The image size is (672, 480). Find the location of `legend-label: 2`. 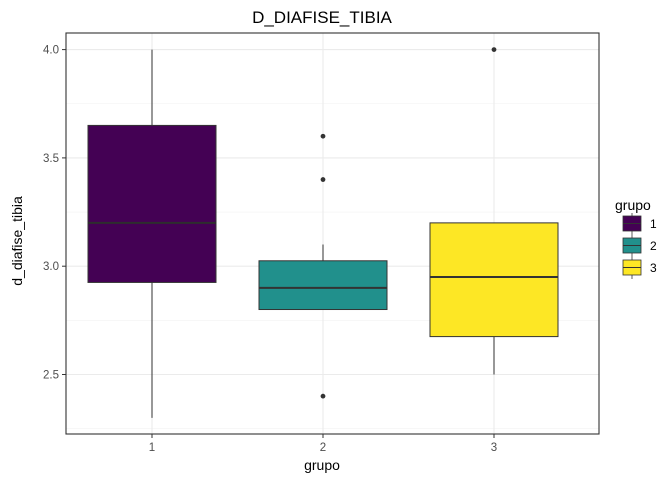

legend-label: 2 is located at coordinates (653, 246).